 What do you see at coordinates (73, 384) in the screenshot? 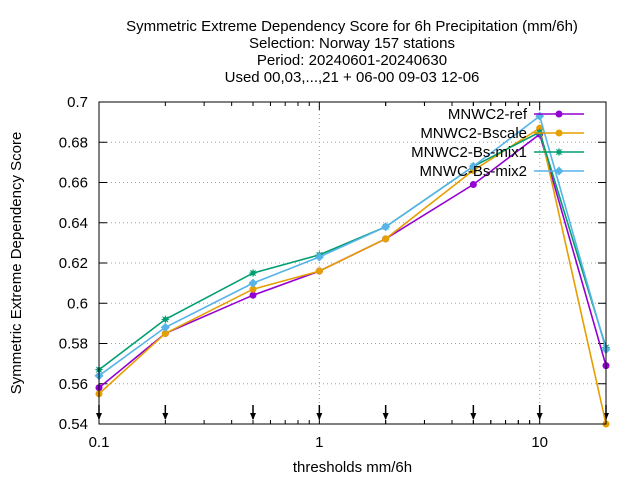
I see `y-tick-label: 0.56` at bounding box center [73, 384].